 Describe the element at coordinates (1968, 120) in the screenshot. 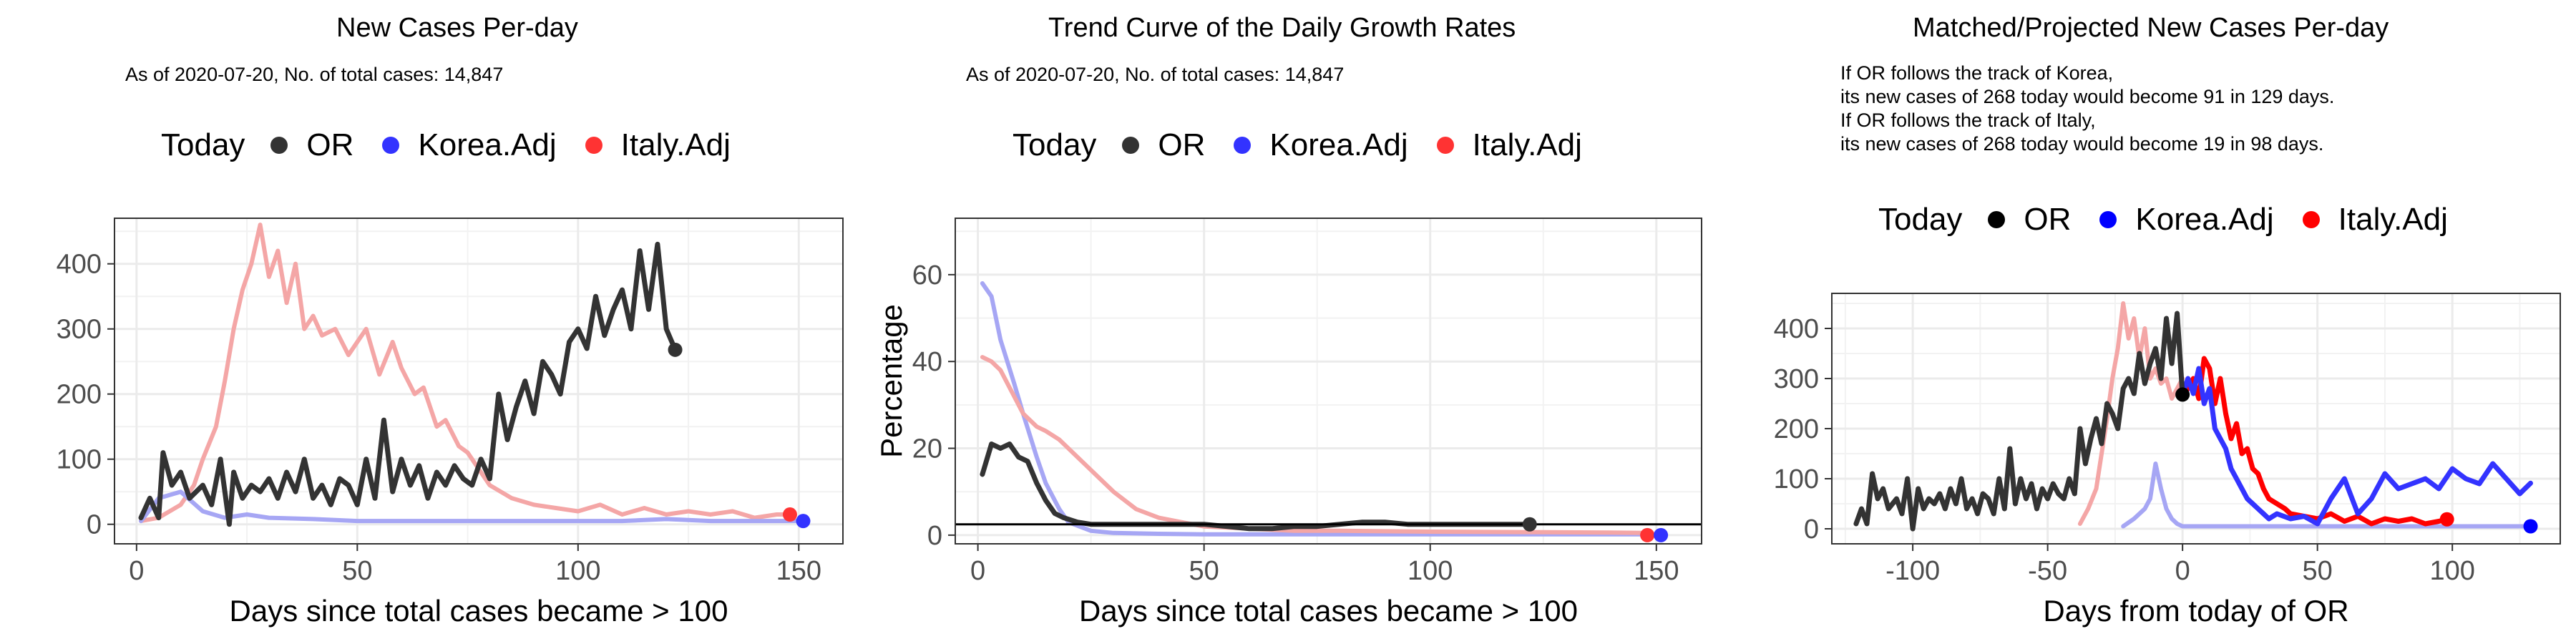

I see `chart-subtitle-line-3: If OR follows the track of Italy,` at that location.